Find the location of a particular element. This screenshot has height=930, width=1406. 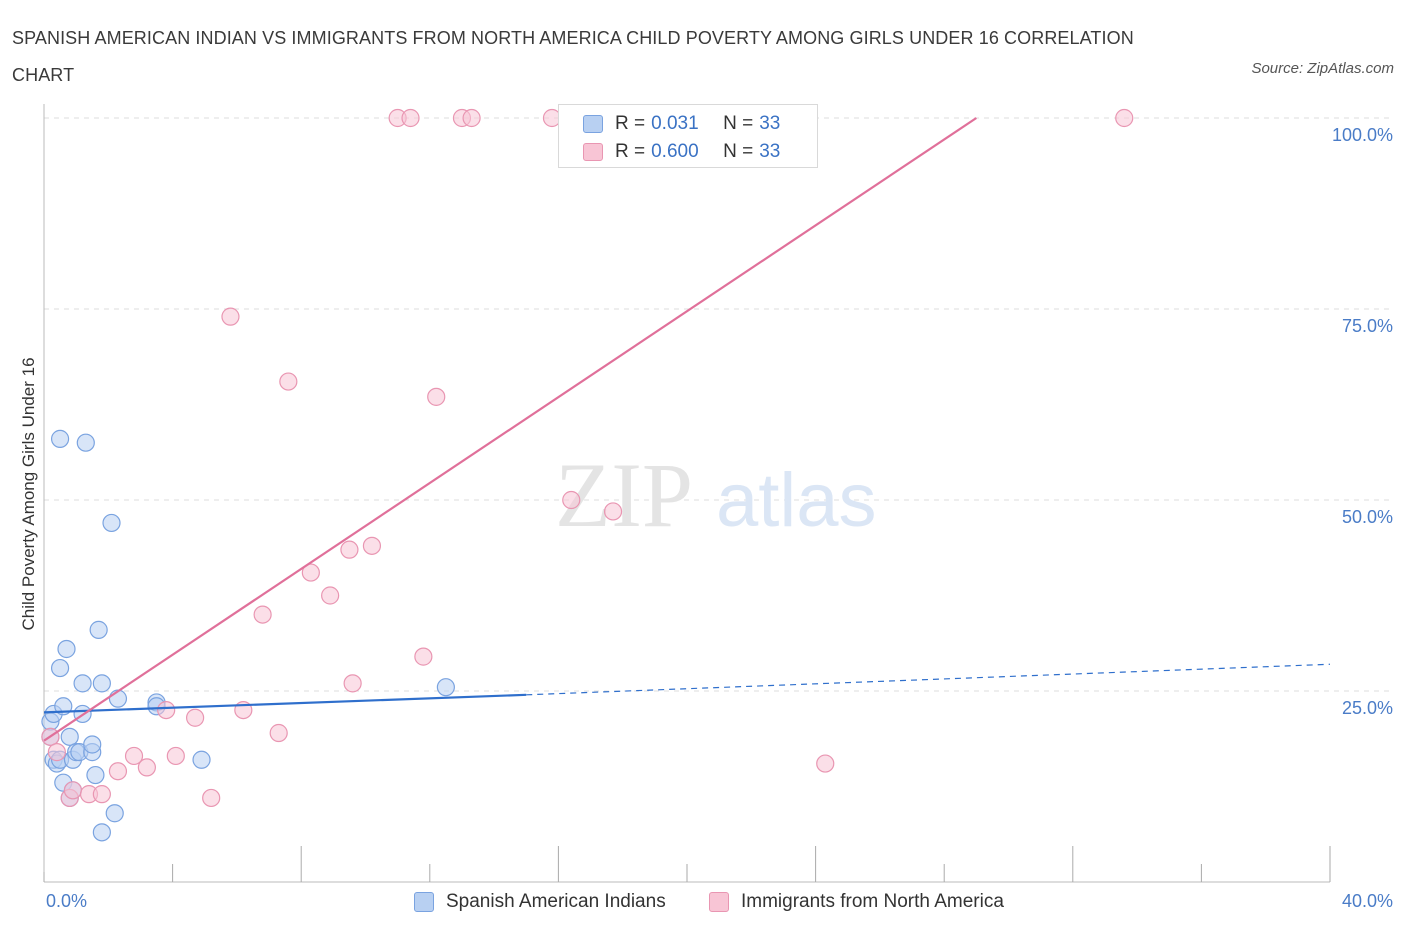

x-tick-label: 40.0% is located at coordinates (1367, 901).